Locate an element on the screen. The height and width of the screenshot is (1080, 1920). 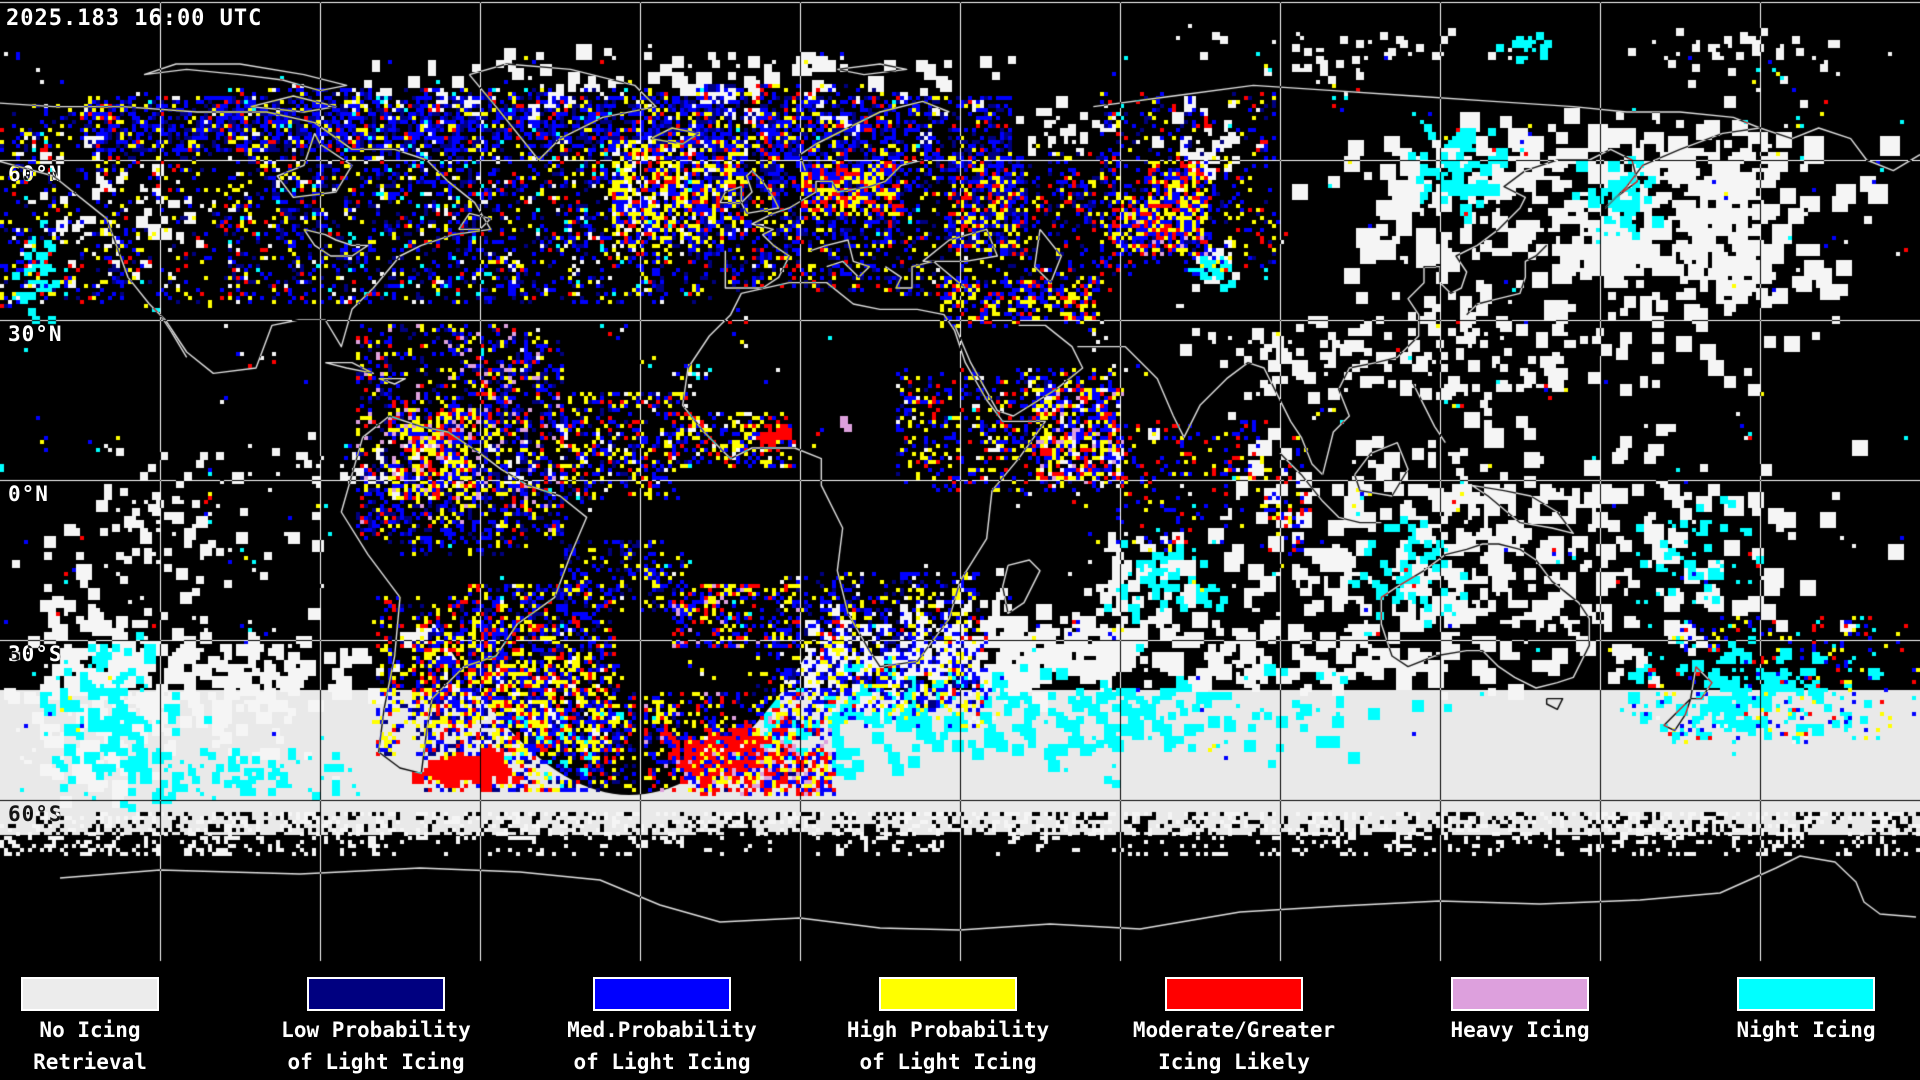
legend-label-line: Heavy Icing is located at coordinates (1520, 1030).